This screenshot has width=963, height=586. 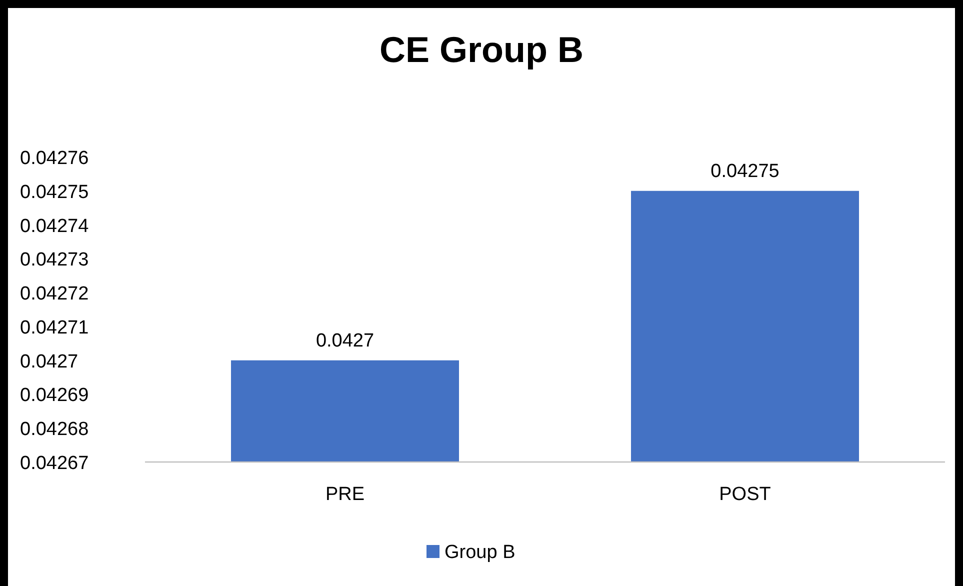 I want to click on y-tick-label: 0.0427, so click(x=49, y=361).